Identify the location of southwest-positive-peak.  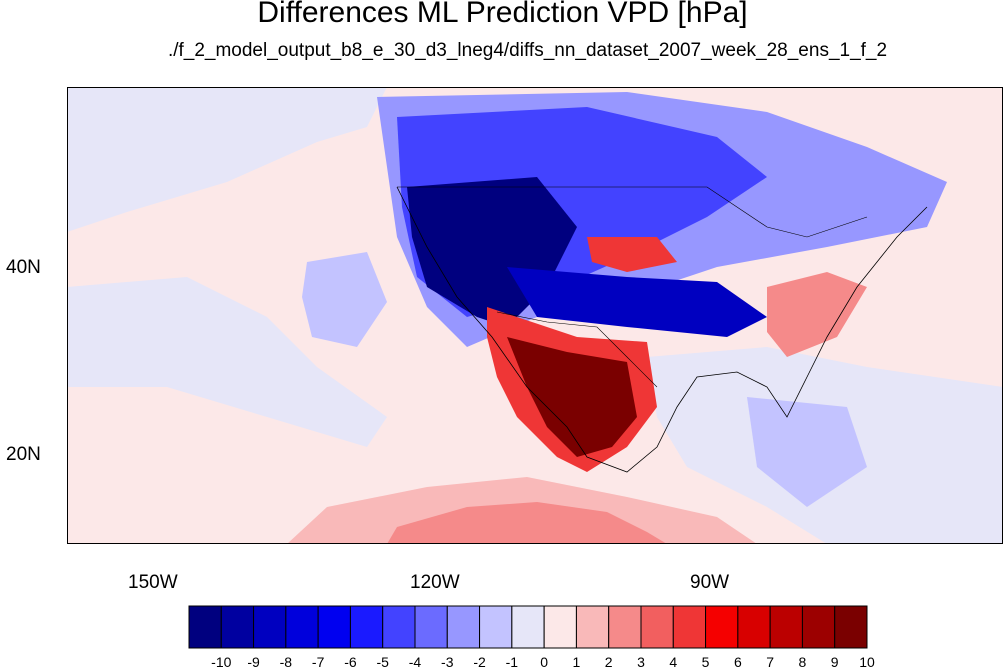
(572, 397).